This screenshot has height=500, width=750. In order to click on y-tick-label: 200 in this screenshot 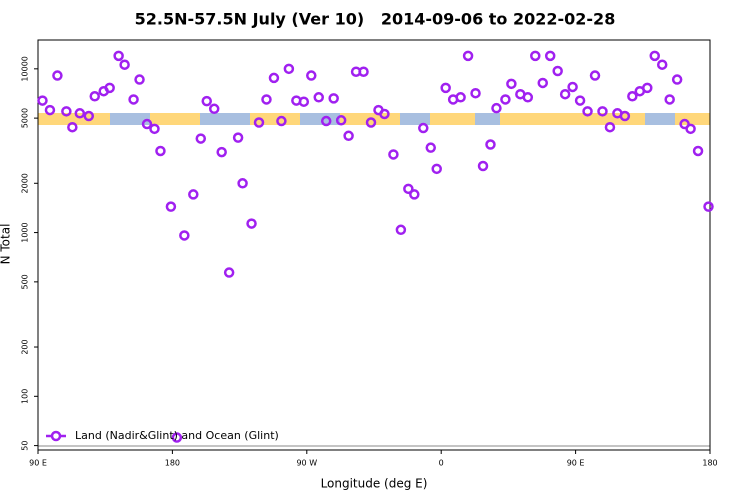, I will do `click(25, 346)`.